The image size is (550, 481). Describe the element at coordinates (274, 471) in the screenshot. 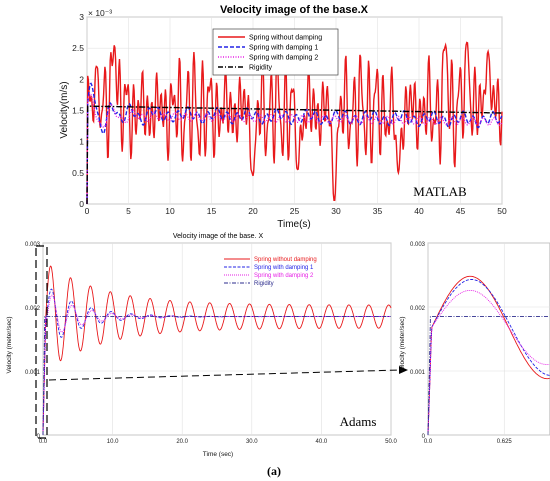

I see `figure-caption: (a)` at that location.